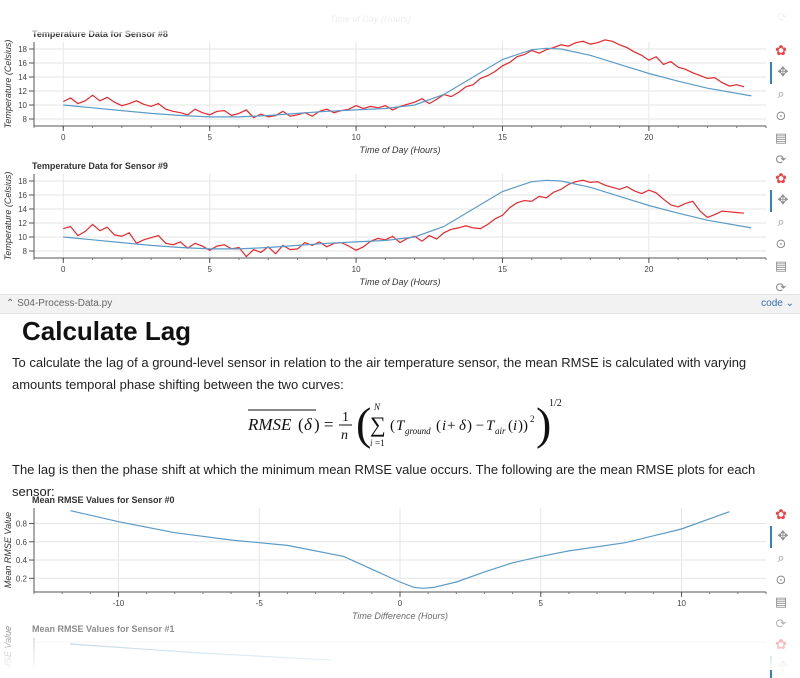 The width and height of the screenshot is (800, 678). What do you see at coordinates (401, 426) in the screenshot?
I see `svg-text: T` at bounding box center [401, 426].